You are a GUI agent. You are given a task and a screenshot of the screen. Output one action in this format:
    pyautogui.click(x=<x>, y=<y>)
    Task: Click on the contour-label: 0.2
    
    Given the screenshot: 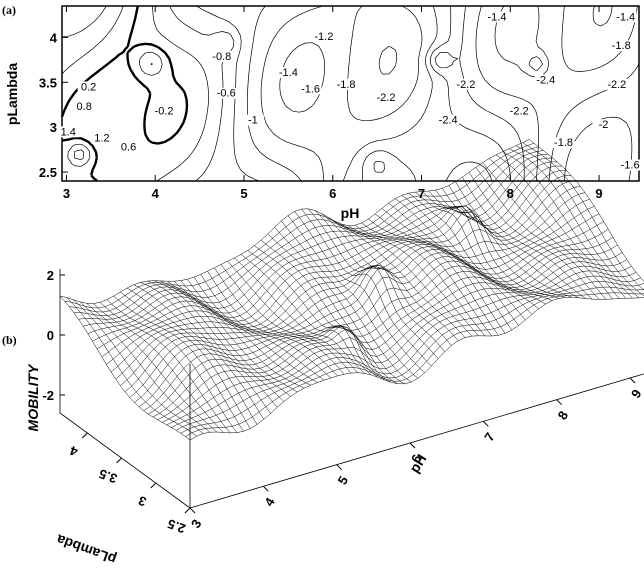 What is the action you would take?
    pyautogui.click(x=88, y=87)
    